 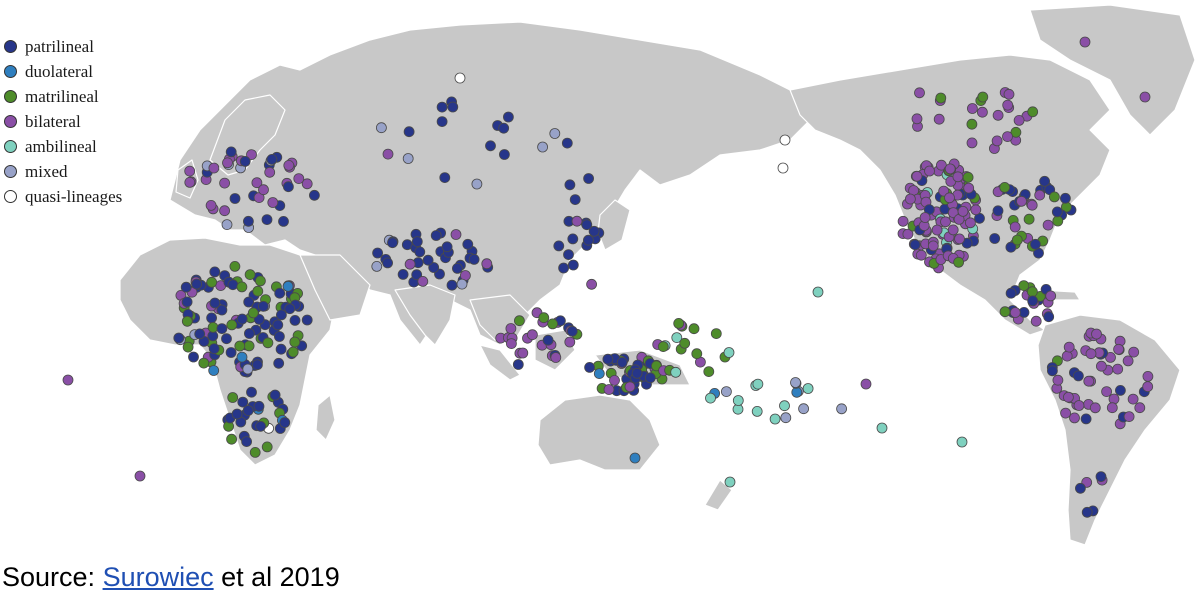 I want to click on australia-landmass, so click(x=599, y=432).